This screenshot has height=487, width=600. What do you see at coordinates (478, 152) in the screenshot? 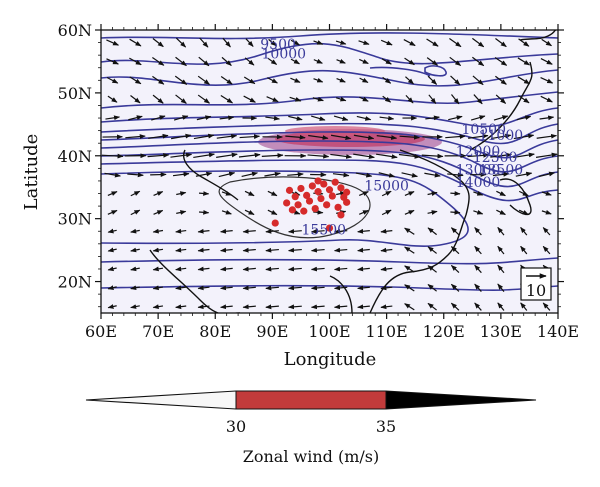
I see `contour-label: 12000` at bounding box center [478, 152].